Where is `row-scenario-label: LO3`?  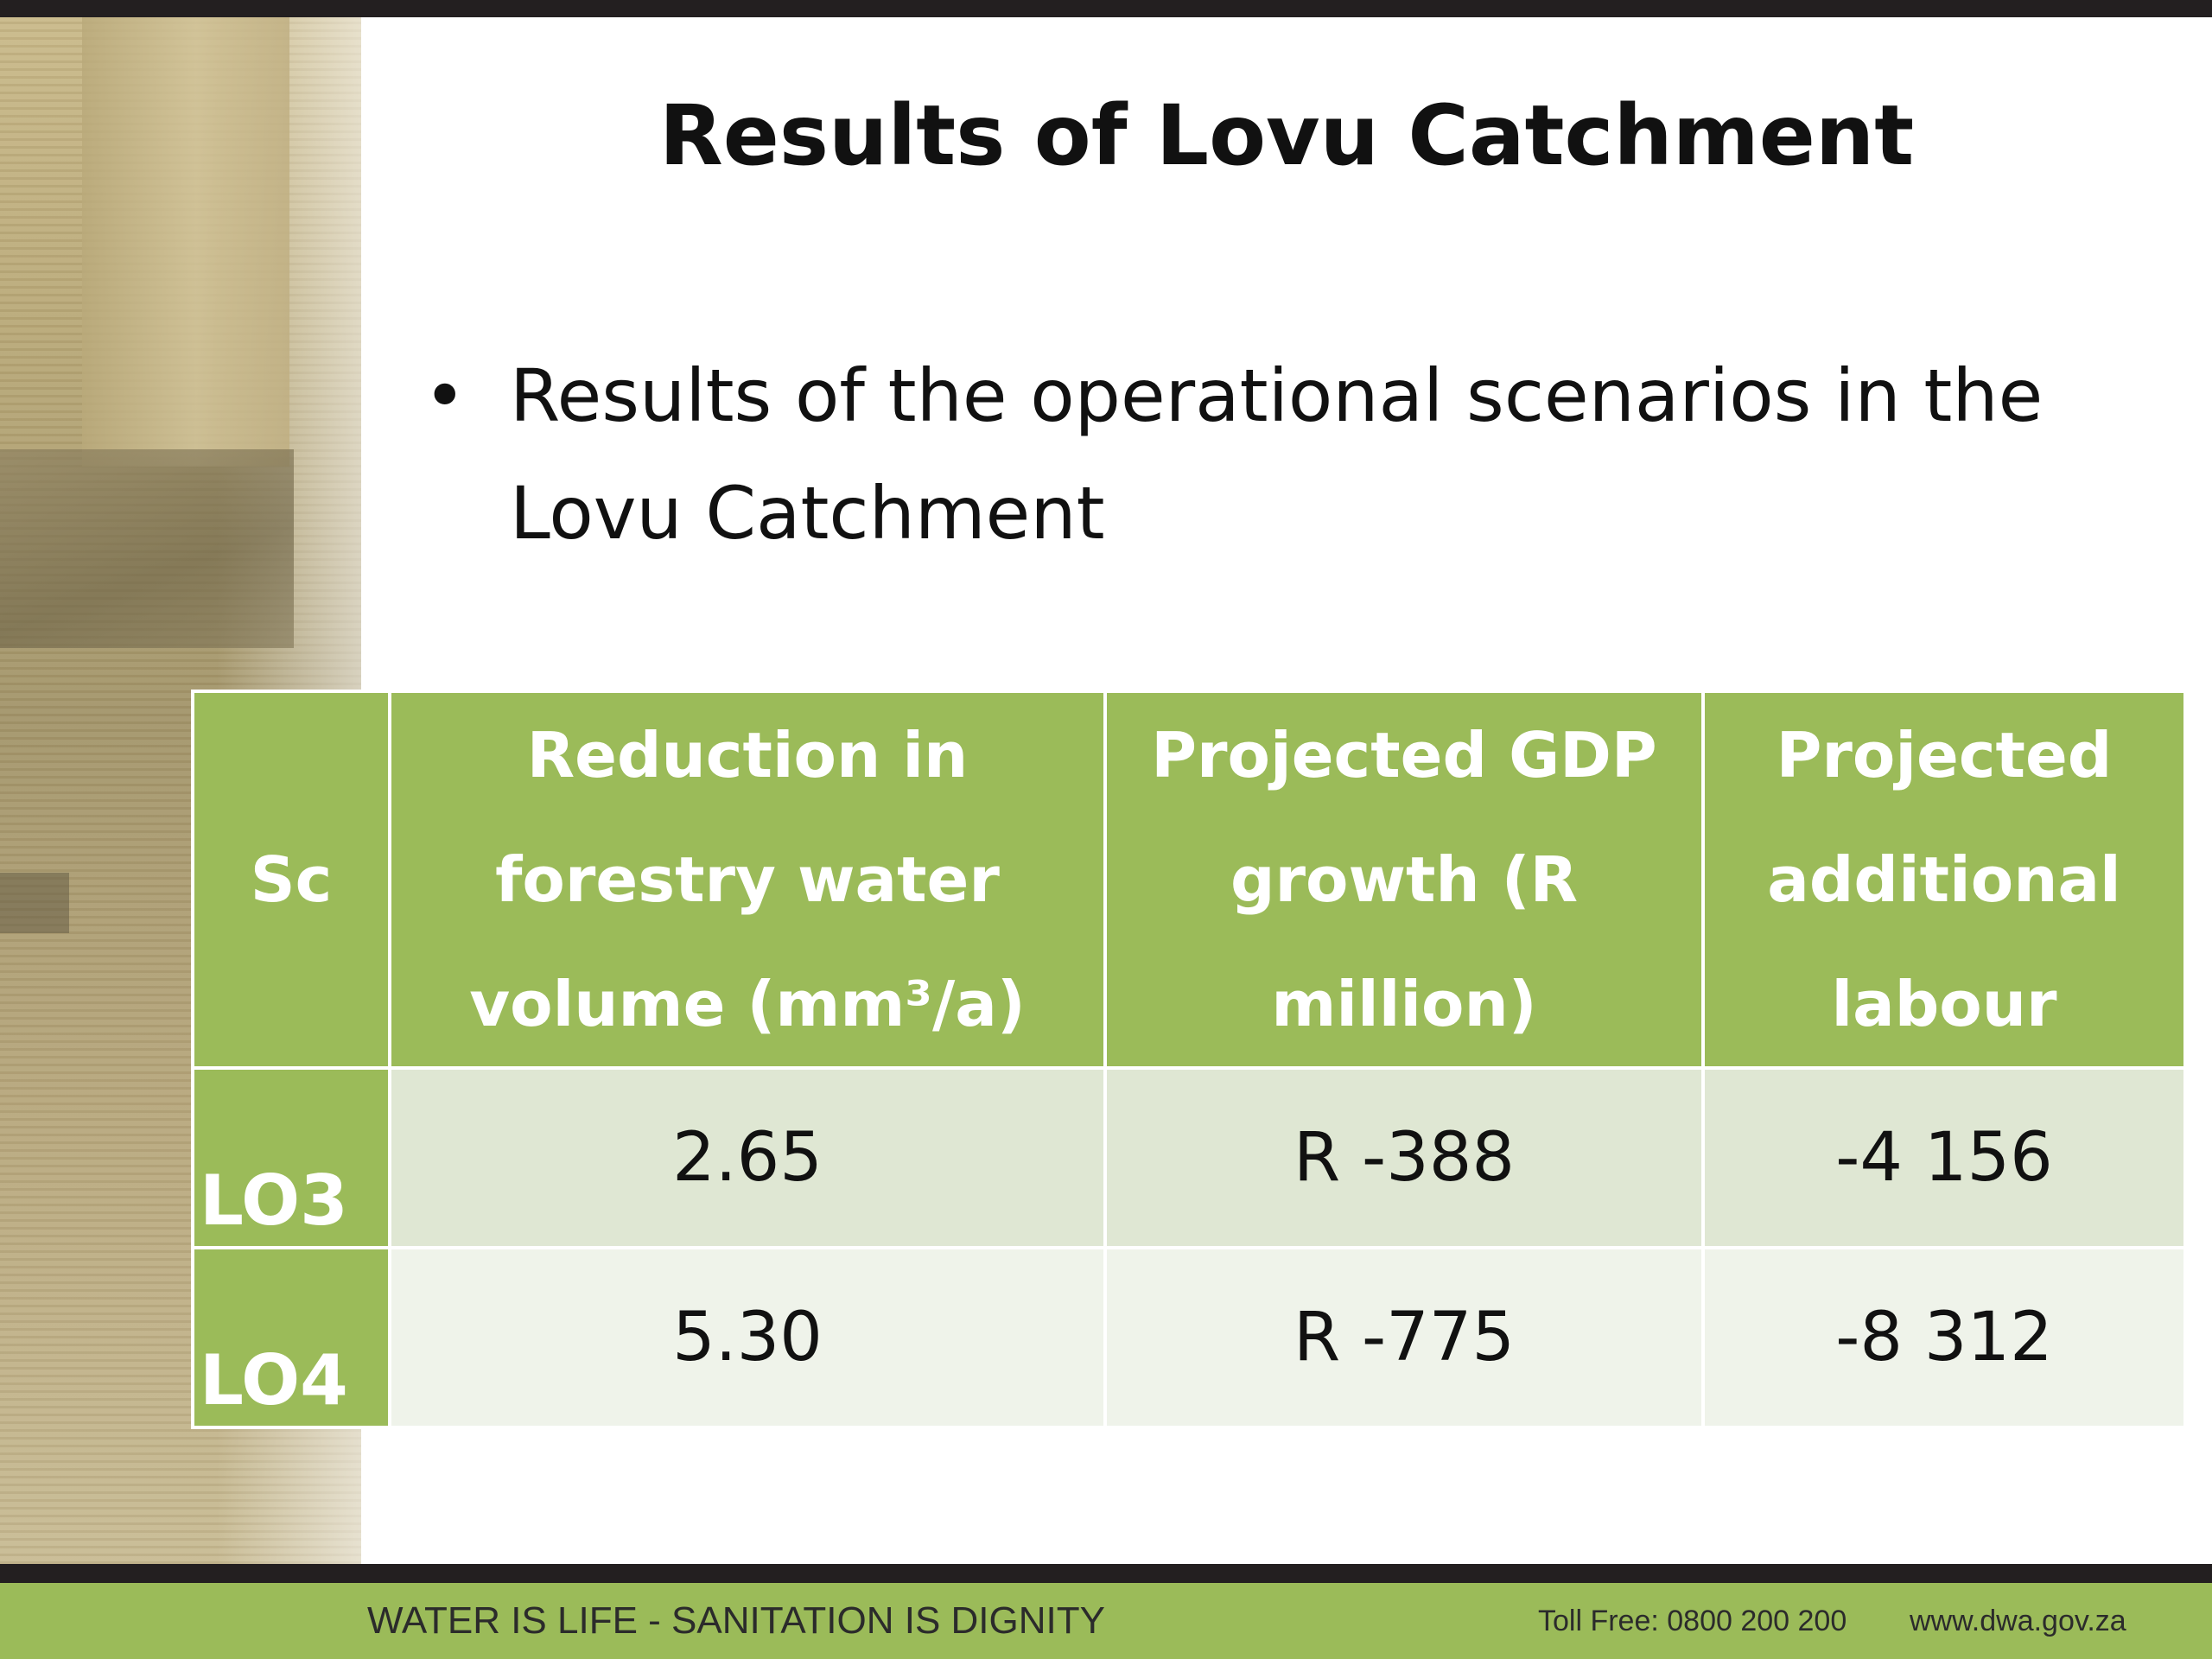 row-scenario-label: LO3 is located at coordinates (291, 1157).